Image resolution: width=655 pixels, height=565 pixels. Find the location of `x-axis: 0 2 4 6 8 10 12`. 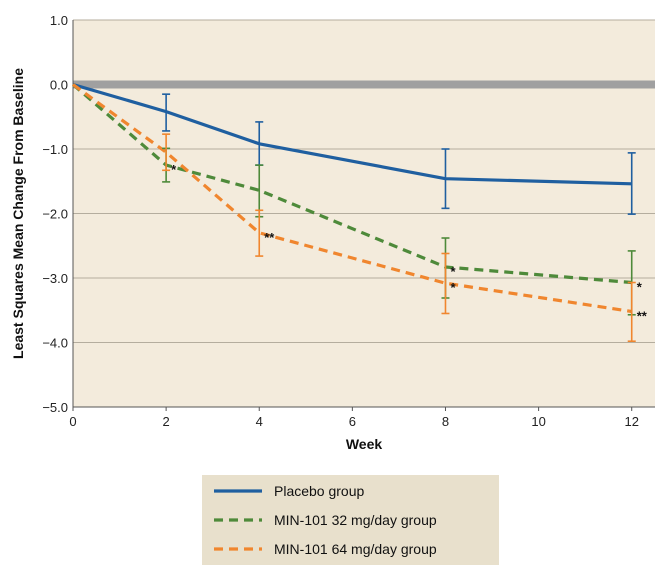

x-axis: 0 2 4 6 8 10 12 is located at coordinates (362, 417).